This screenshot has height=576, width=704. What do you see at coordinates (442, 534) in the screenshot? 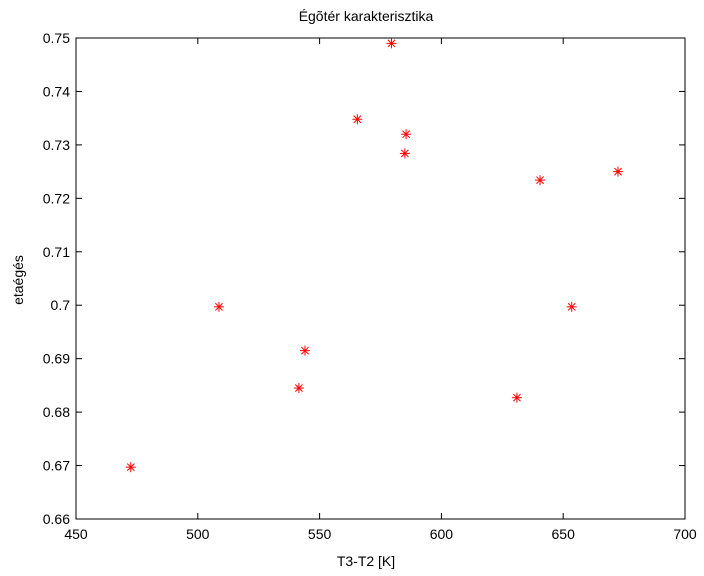
I see `x-tick-label: 600` at bounding box center [442, 534].